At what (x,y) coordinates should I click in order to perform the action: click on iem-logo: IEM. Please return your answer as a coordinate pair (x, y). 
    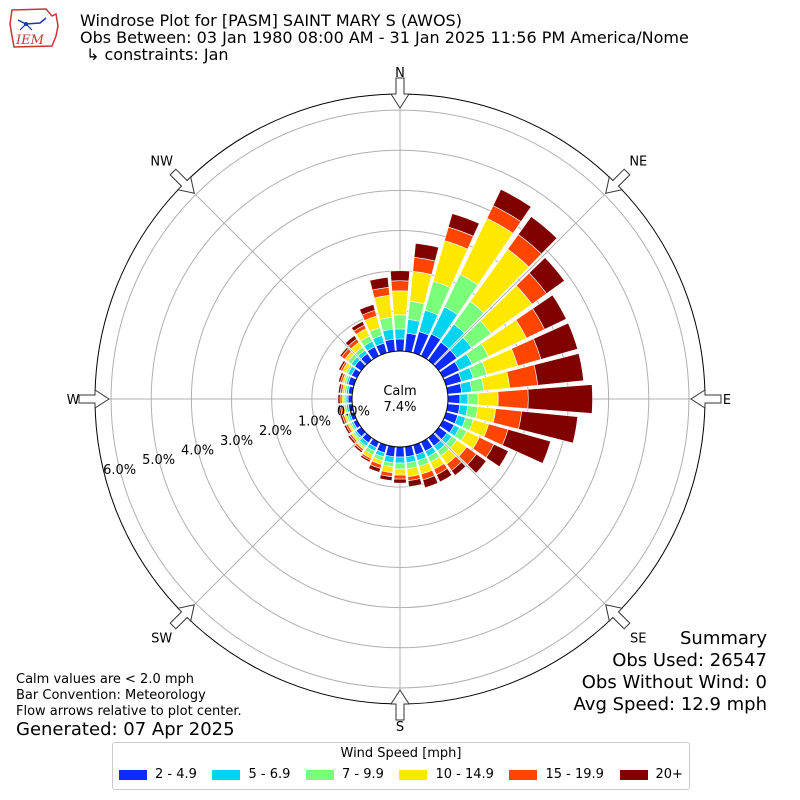
    Looking at the image, I should click on (34, 28).